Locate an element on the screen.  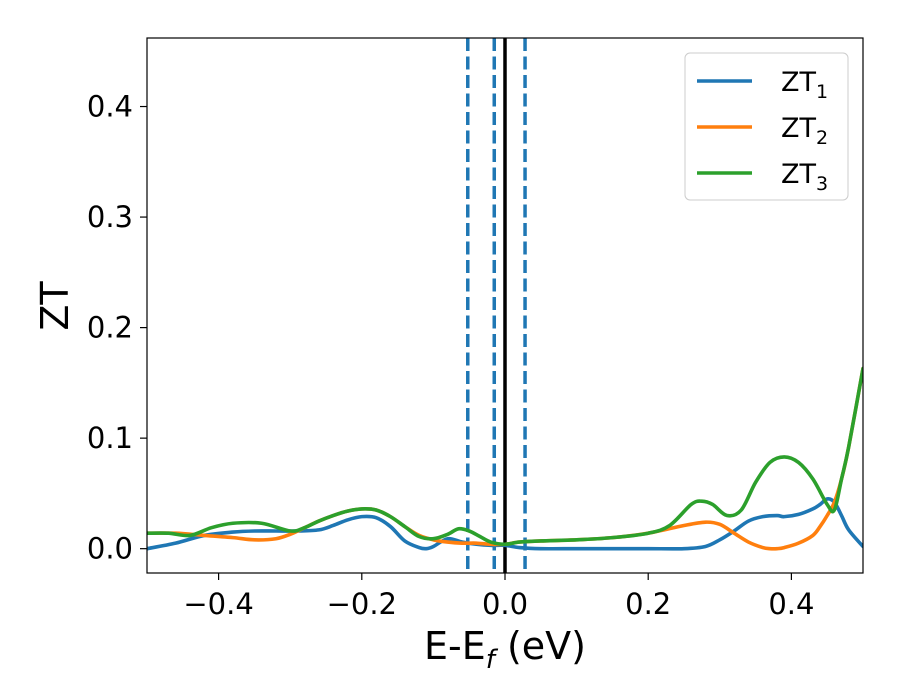
legend-label-zt1: ZT1 is located at coordinates (804, 85).